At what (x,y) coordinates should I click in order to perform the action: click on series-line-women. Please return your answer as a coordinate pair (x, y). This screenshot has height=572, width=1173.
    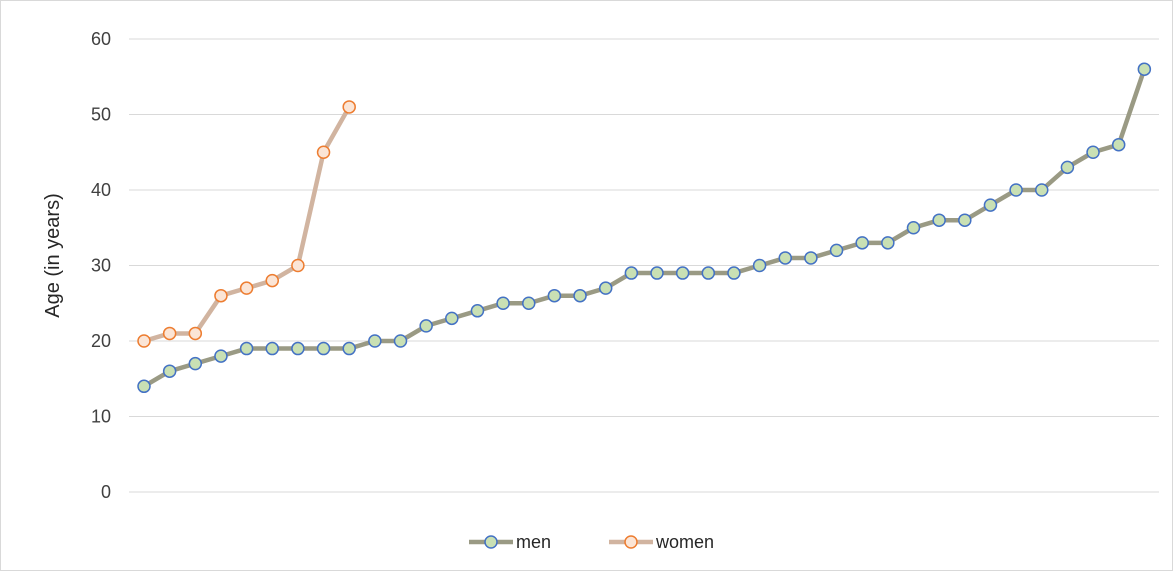
    Looking at the image, I should click on (247, 224).